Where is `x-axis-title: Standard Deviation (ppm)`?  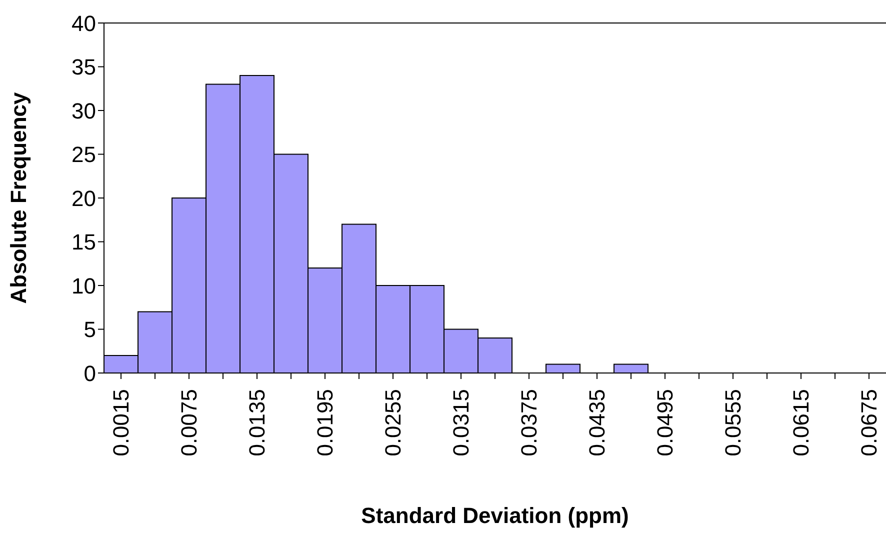 x-axis-title: Standard Deviation (ppm) is located at coordinates (495, 515).